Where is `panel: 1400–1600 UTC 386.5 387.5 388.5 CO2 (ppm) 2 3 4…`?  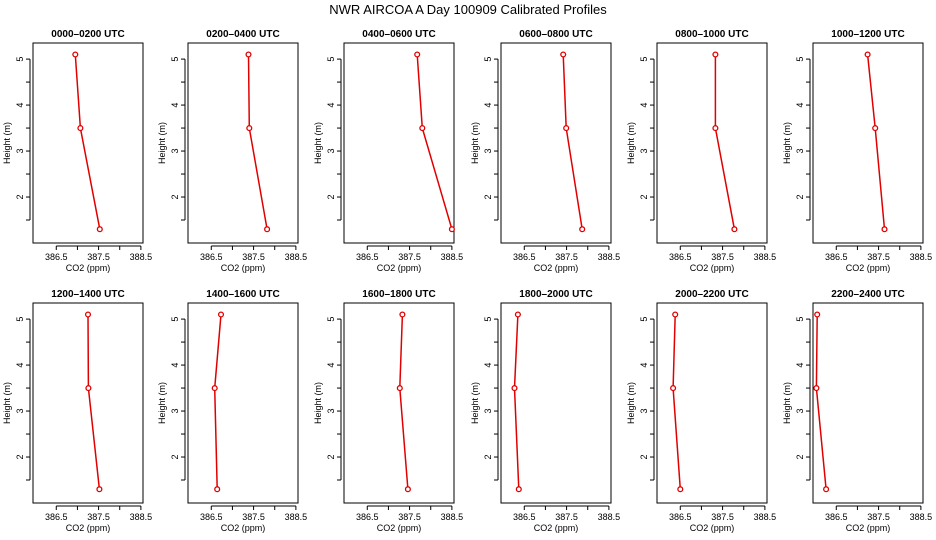
panel: 1400–1600 UTC 386.5 387.5 388.5 CO2 (ppm) 2 3 4… is located at coordinates (232, 411).